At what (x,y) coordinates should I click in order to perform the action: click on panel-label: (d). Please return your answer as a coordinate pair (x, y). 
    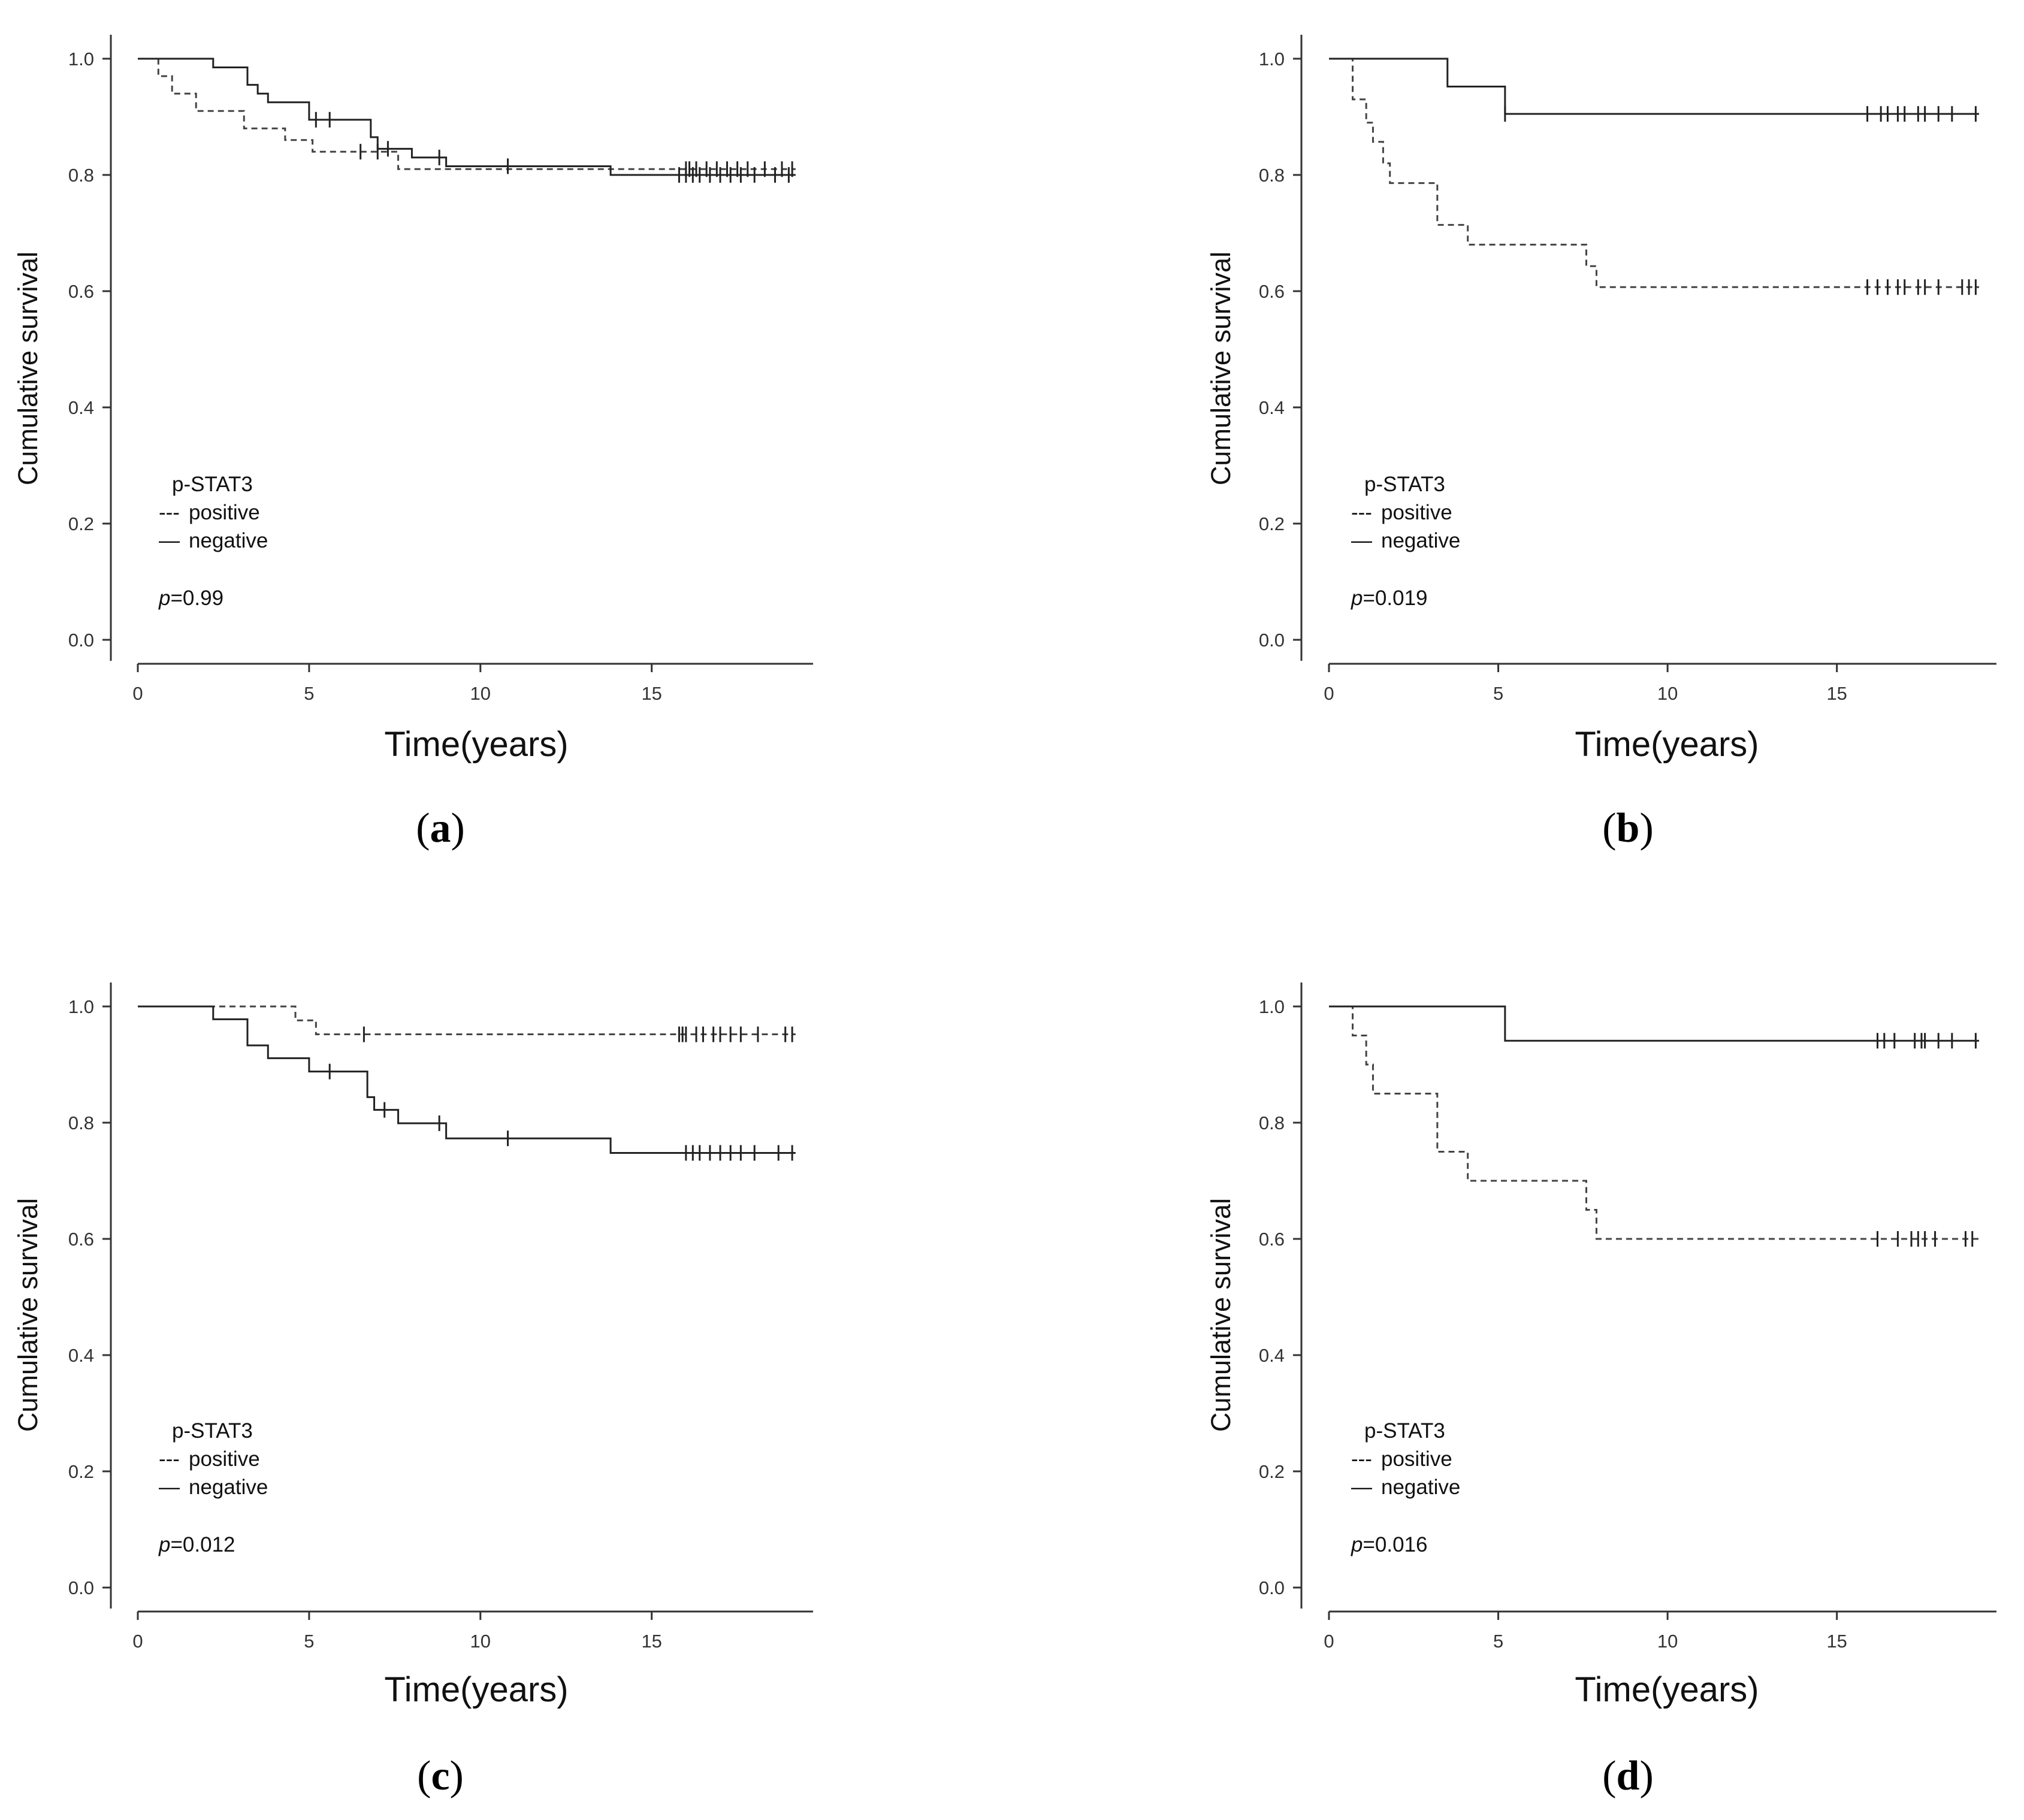
    Looking at the image, I should click on (1628, 1776).